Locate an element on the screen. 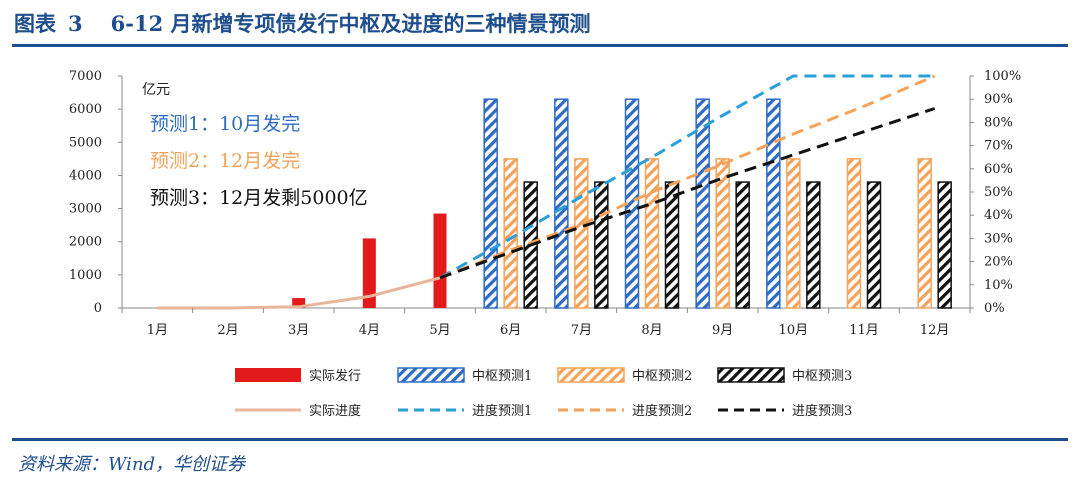  y-unit-label: 亿元 is located at coordinates (156, 90).